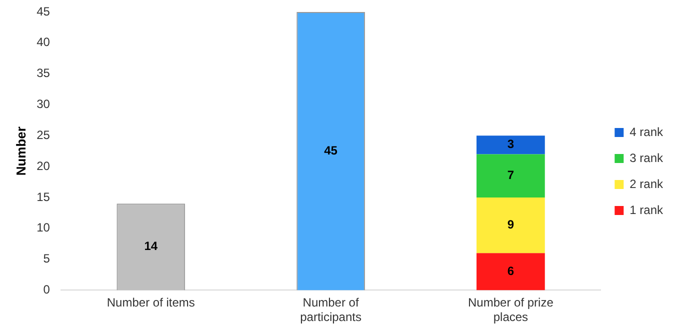 The width and height of the screenshot is (693, 335). Describe the element at coordinates (43, 227) in the screenshot. I see `y-tick-label: 10` at that location.